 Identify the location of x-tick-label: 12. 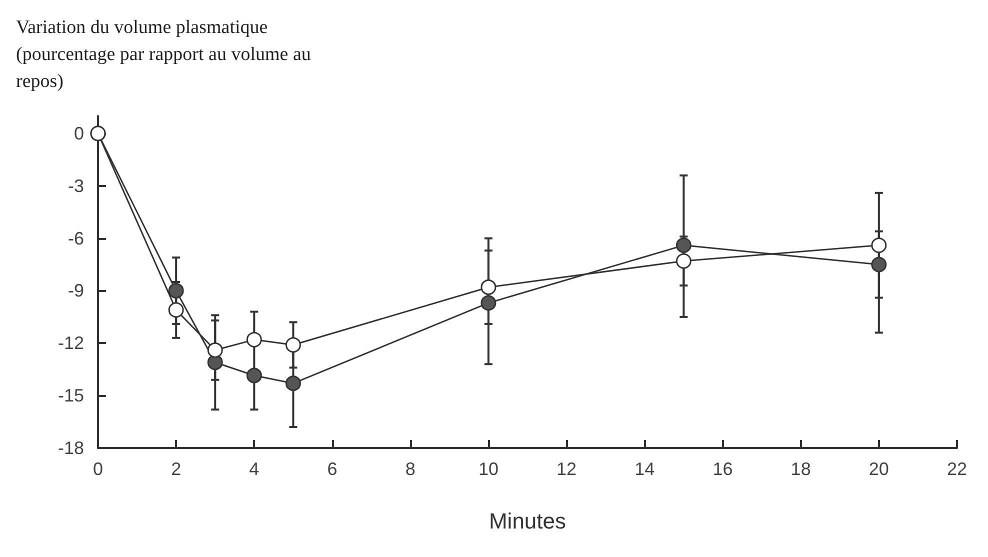
(566, 469).